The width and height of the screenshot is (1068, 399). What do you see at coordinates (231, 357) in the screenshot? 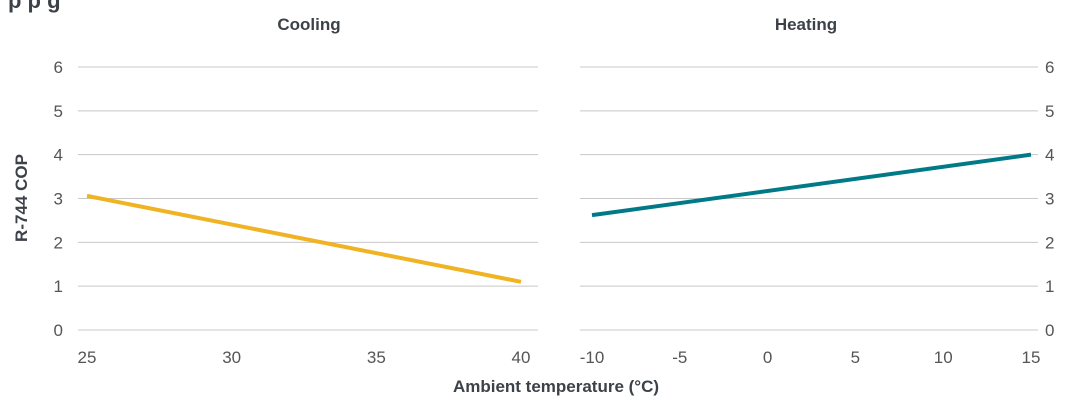
I see `cooling-x-tick-30: 30` at bounding box center [231, 357].